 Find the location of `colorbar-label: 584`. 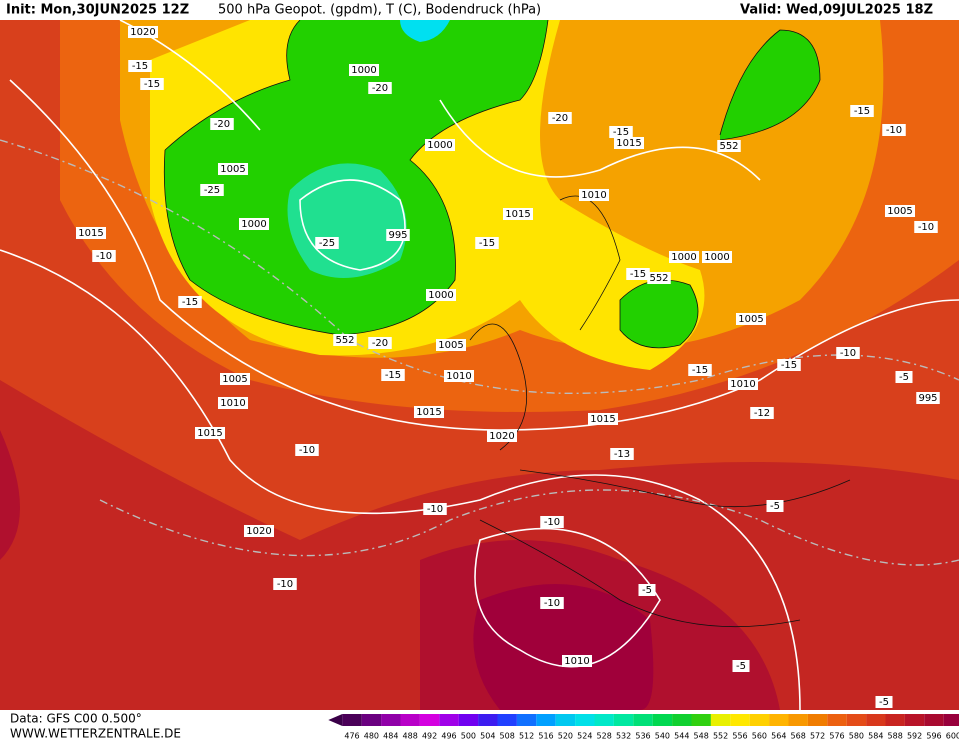

colorbar-label: 584 is located at coordinates (875, 736).